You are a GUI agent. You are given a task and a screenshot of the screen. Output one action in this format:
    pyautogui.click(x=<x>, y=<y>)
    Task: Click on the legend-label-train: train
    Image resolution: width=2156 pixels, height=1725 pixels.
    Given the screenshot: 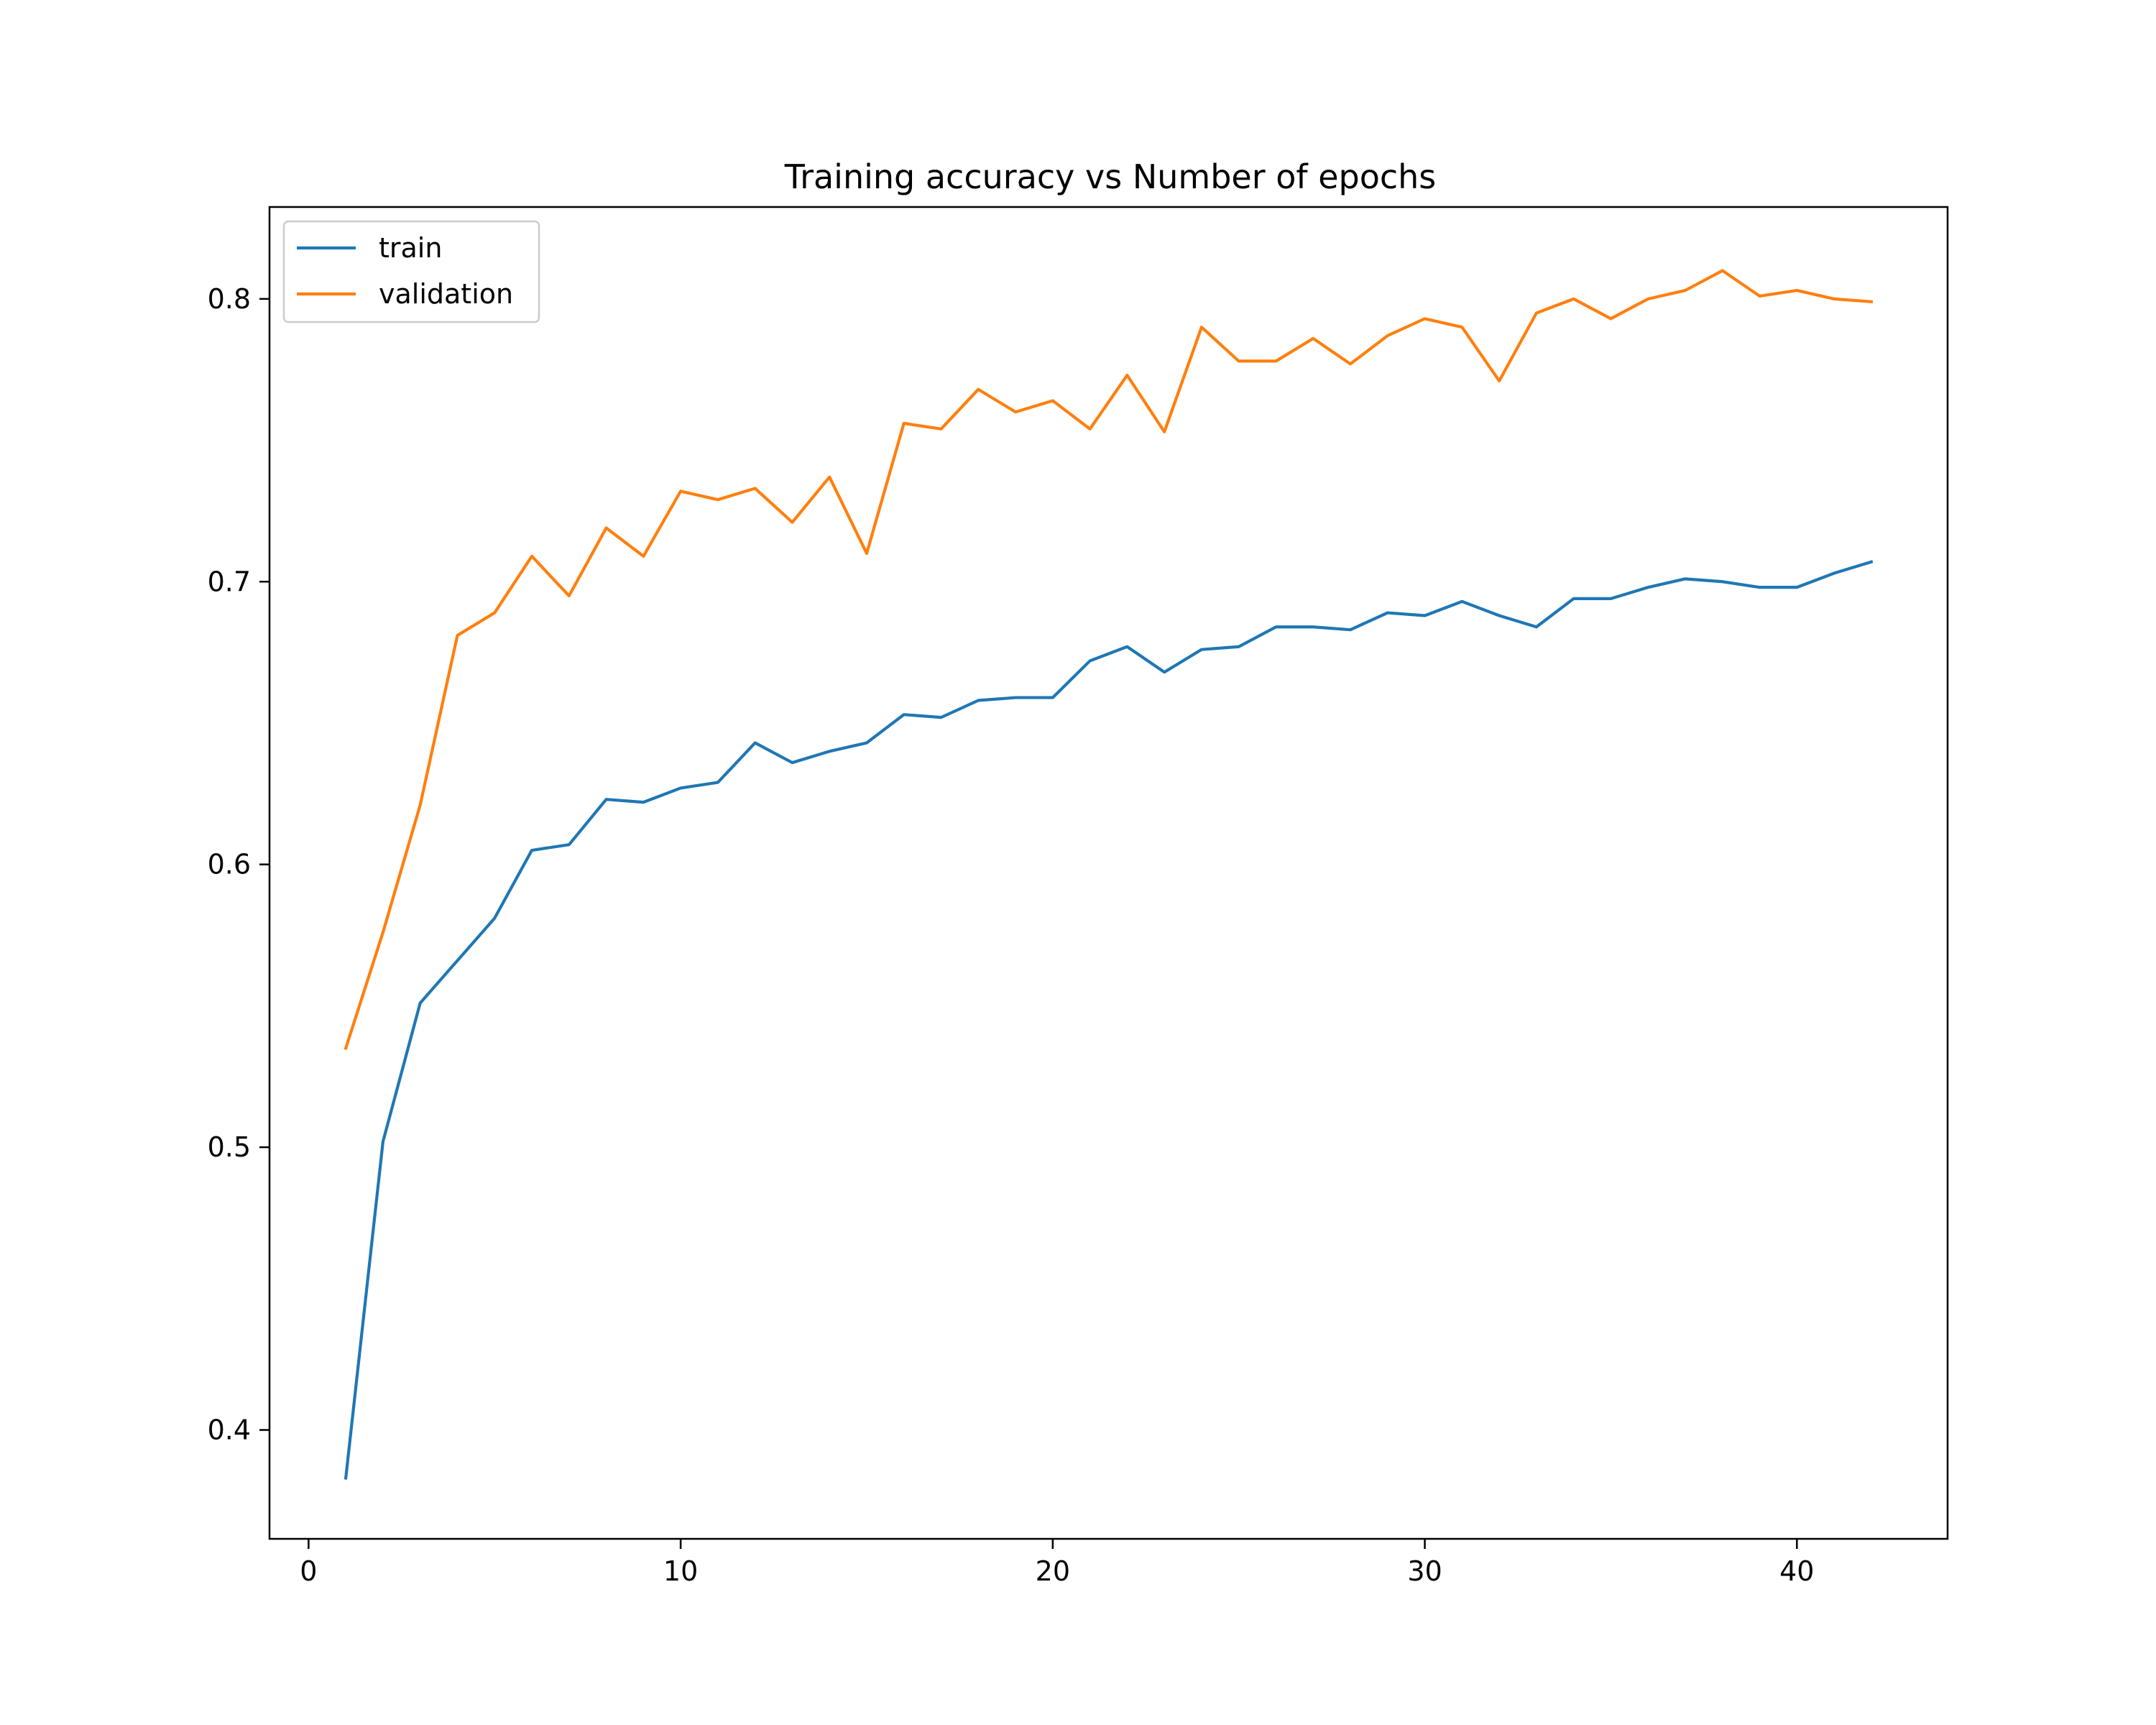 What is the action you would take?
    pyautogui.click(x=410, y=248)
    